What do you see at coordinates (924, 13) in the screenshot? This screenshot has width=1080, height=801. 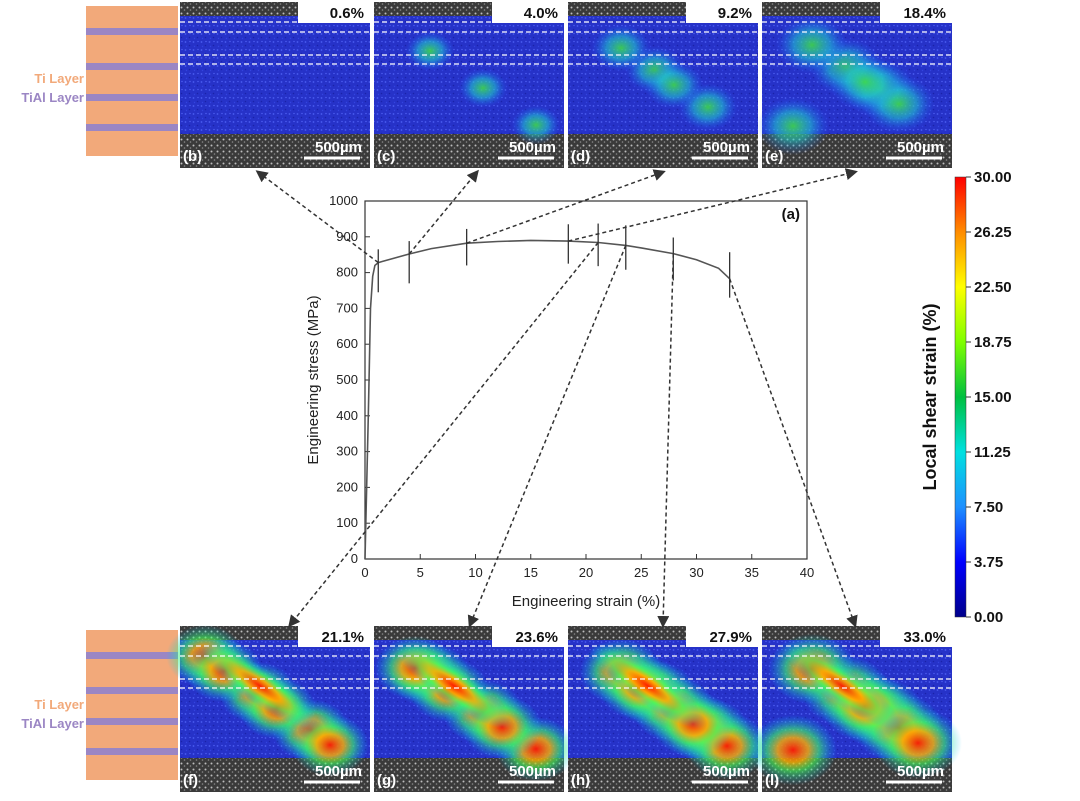 I see `strain-value-label: 18.4%` at bounding box center [924, 13].